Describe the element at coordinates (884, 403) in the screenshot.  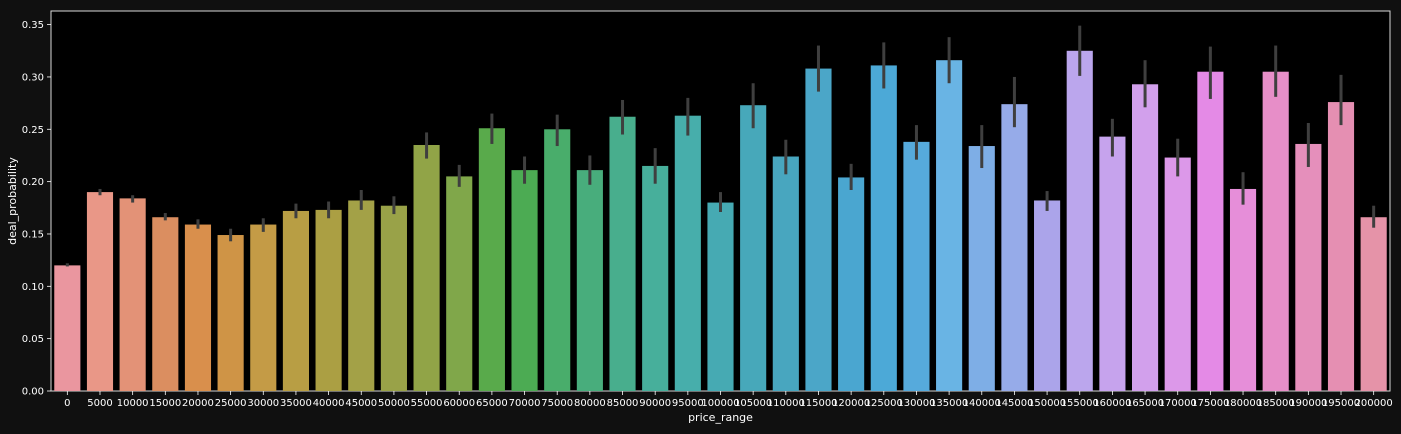
I see `x-tick-label: 125000` at that location.